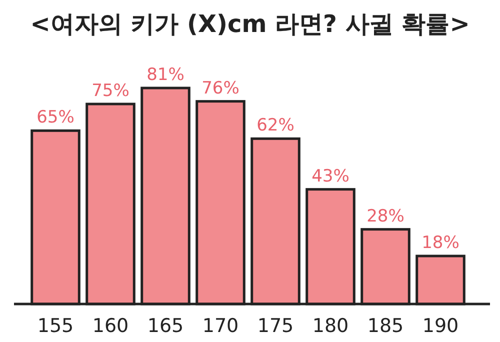 Image resolution: width=500 pixels, height=342 pixels. What do you see at coordinates (385, 326) in the screenshot?
I see `x-tick-label: 185` at bounding box center [385, 326].